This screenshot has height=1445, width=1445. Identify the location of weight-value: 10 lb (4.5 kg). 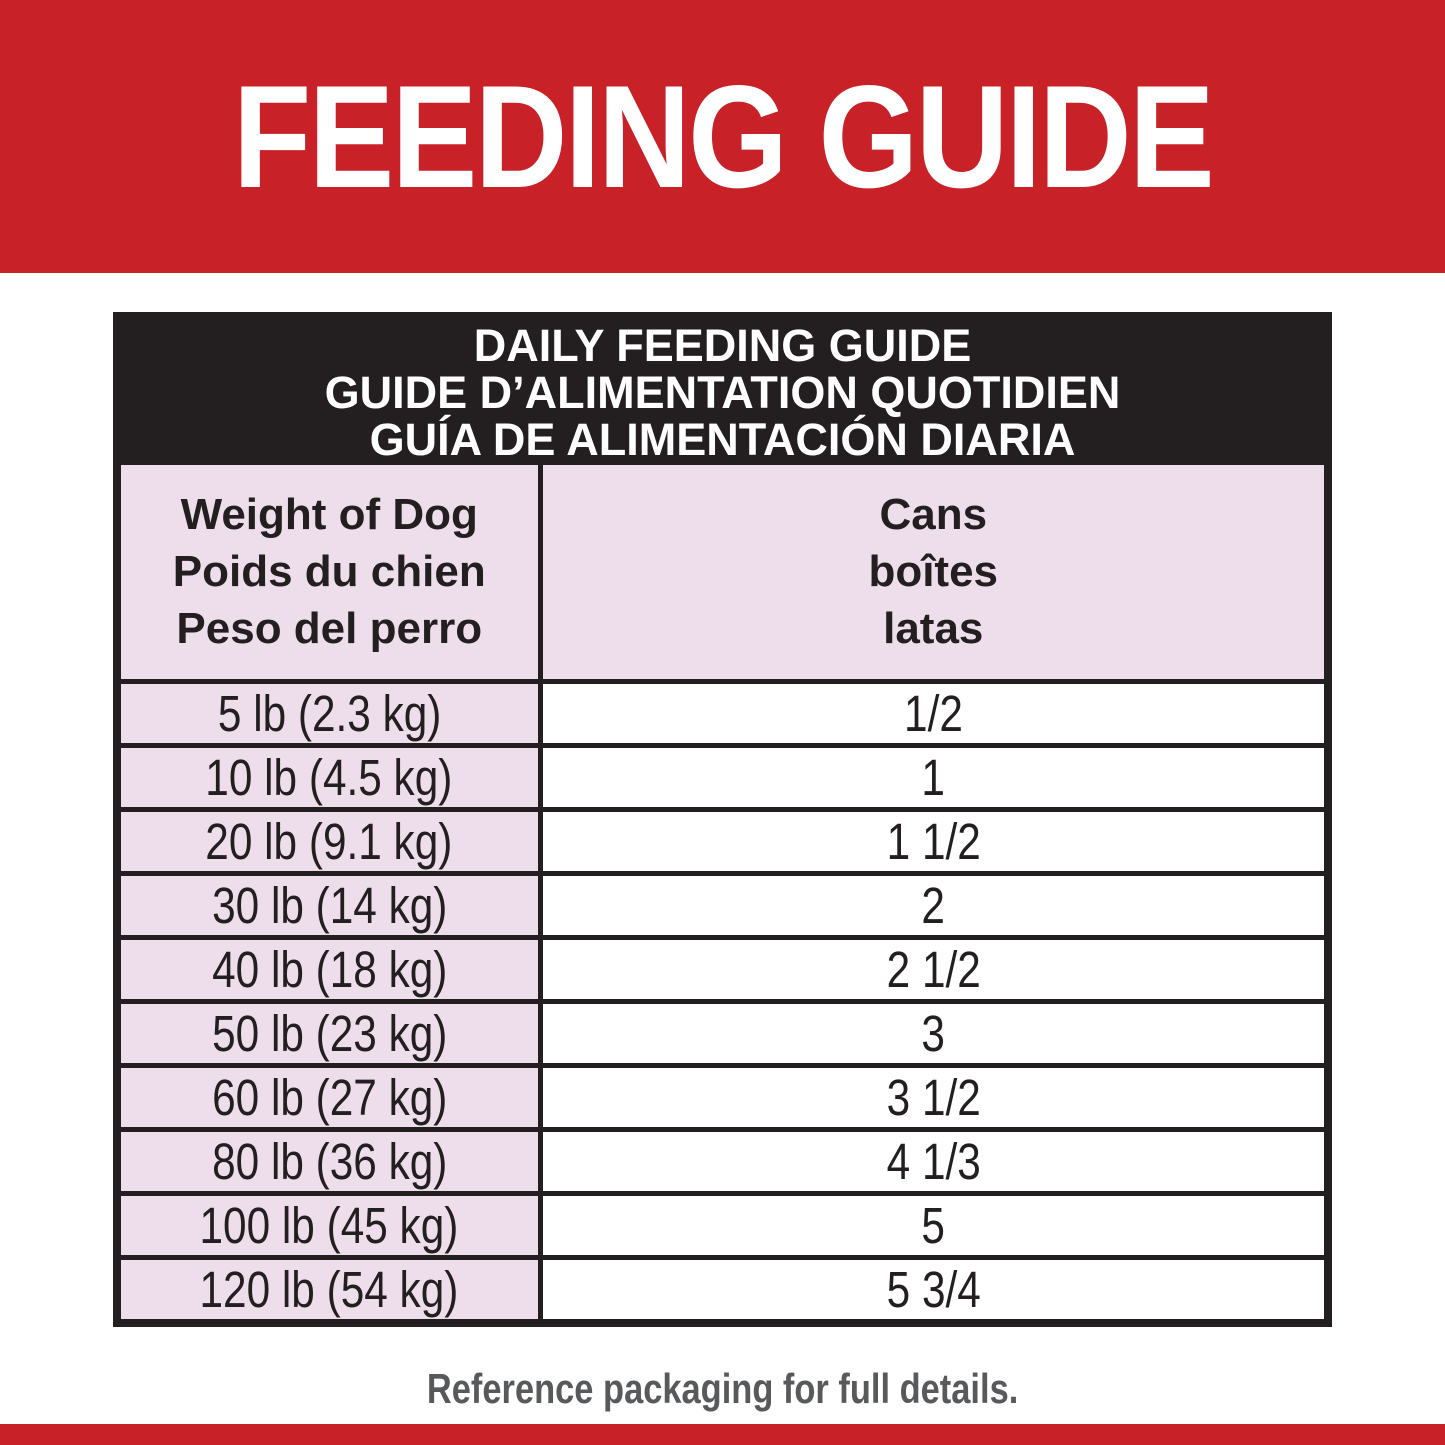
(329, 777).